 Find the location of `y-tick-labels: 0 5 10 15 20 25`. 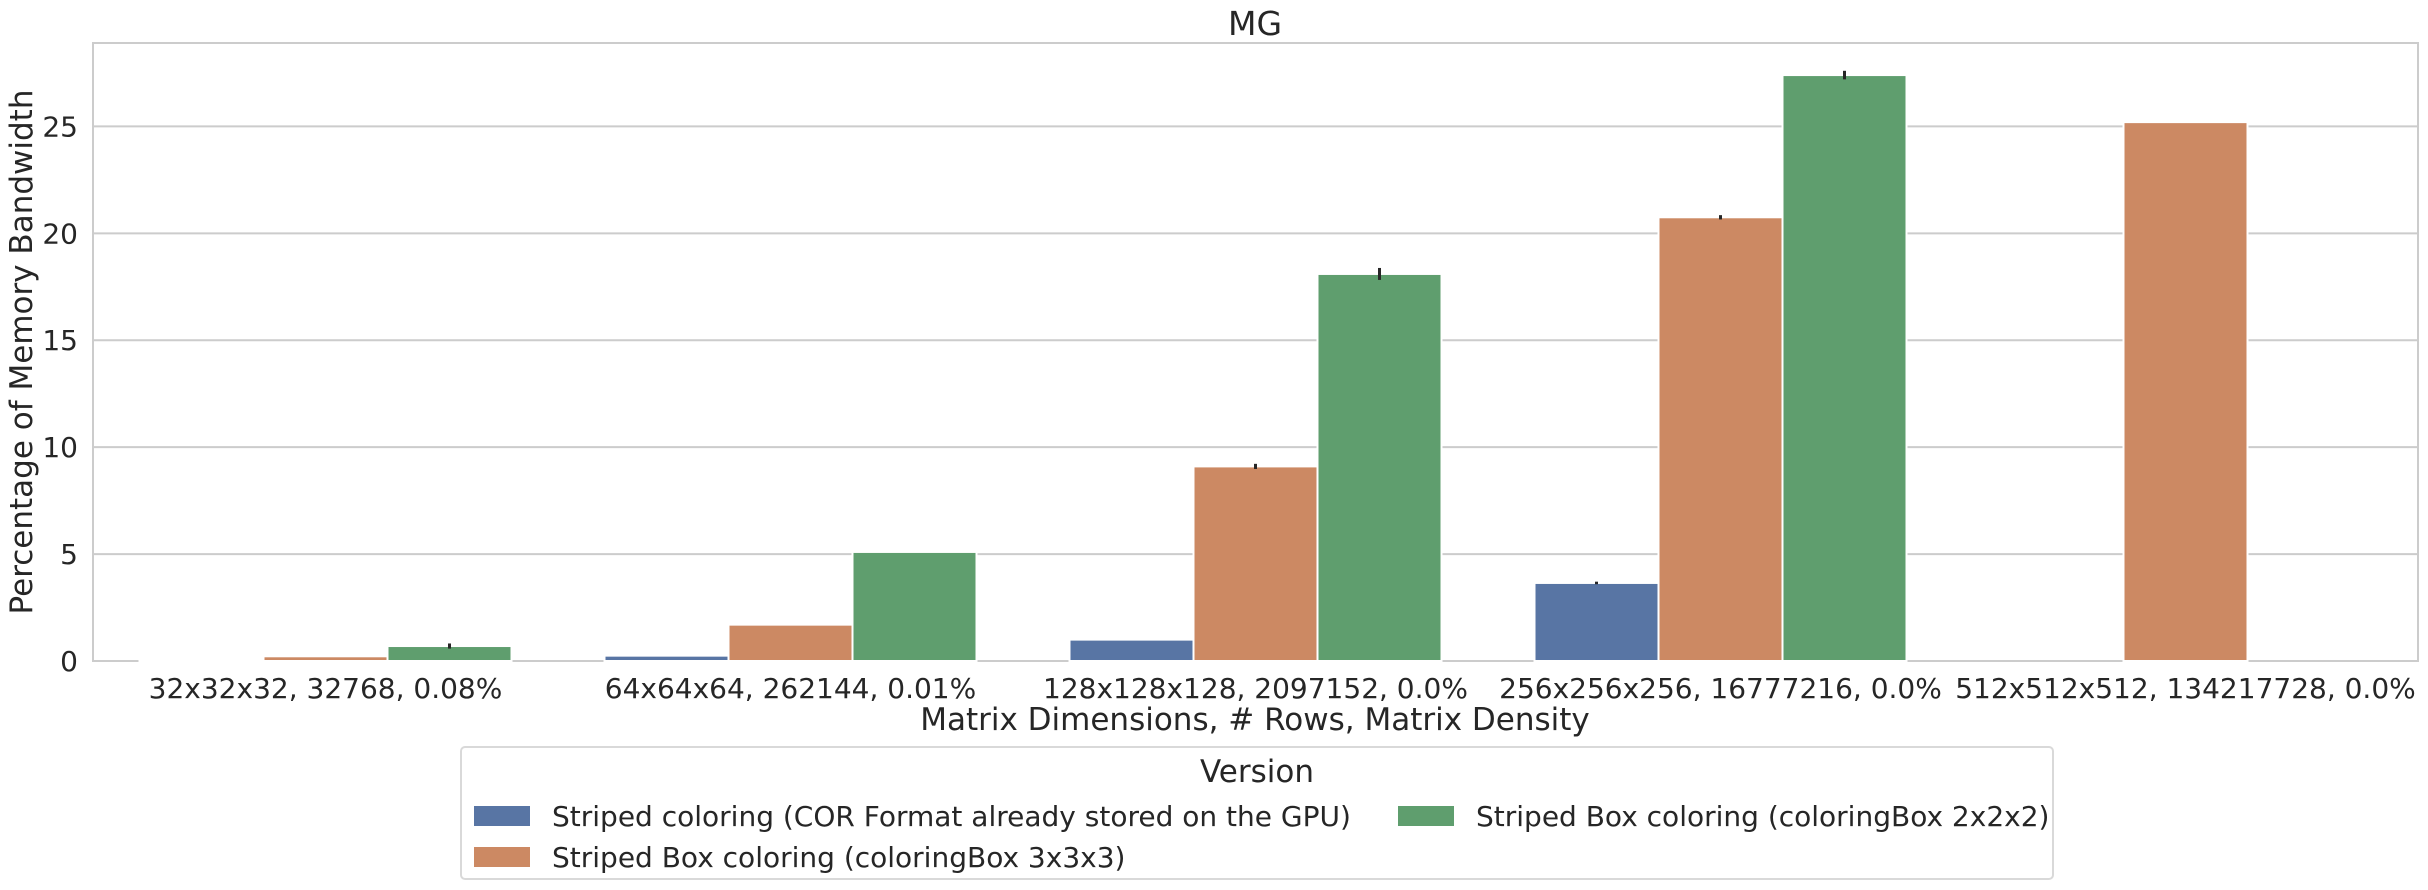

y-tick-labels: 0 5 10 15 20 25 is located at coordinates (60, 394).